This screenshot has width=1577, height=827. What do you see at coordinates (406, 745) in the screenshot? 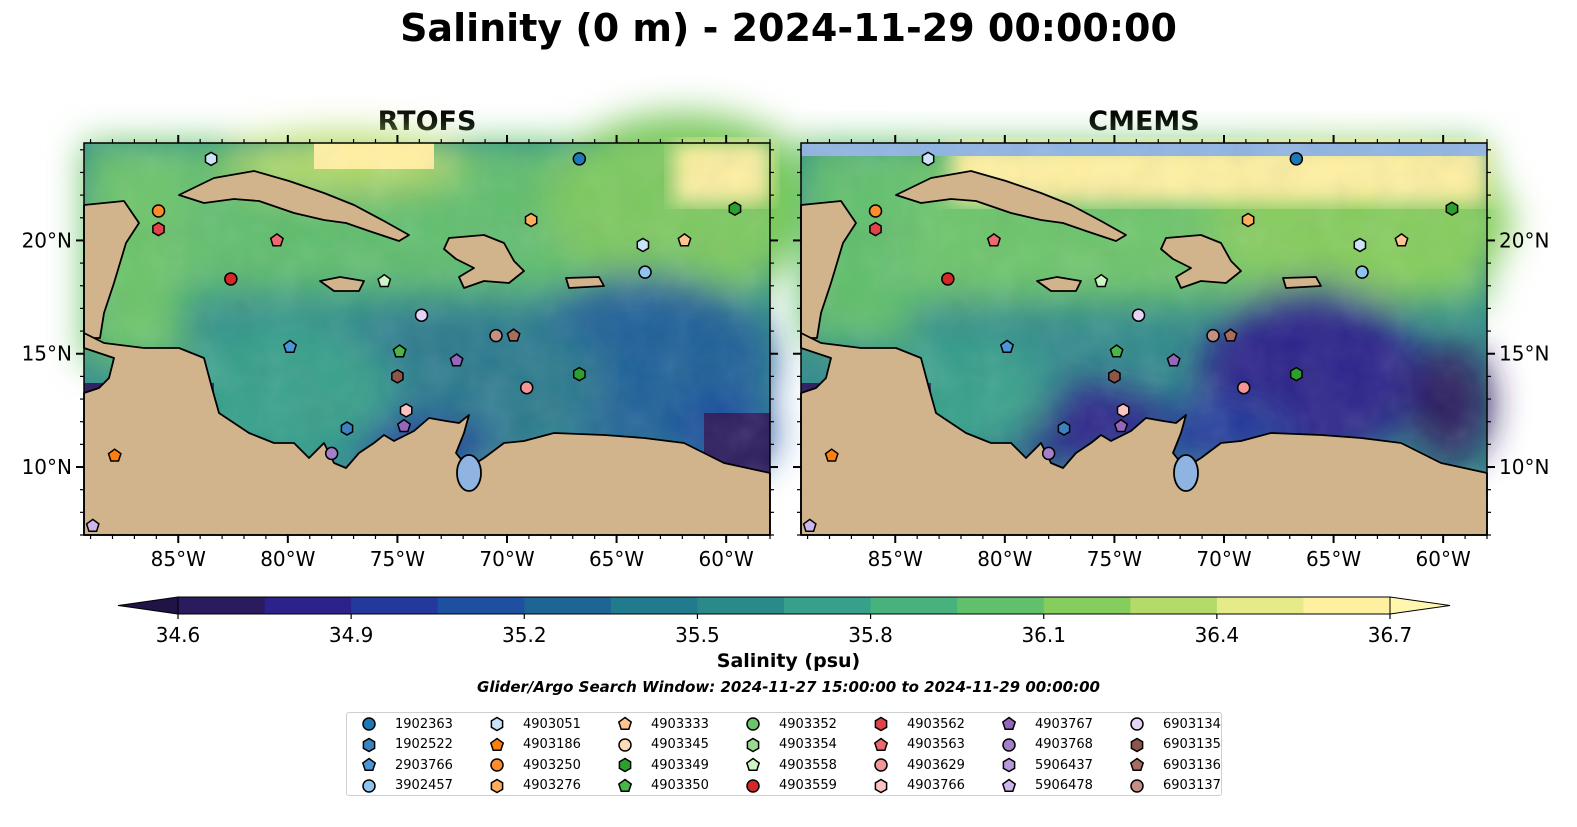
I see `legend-entry: 1902522` at bounding box center [406, 745].